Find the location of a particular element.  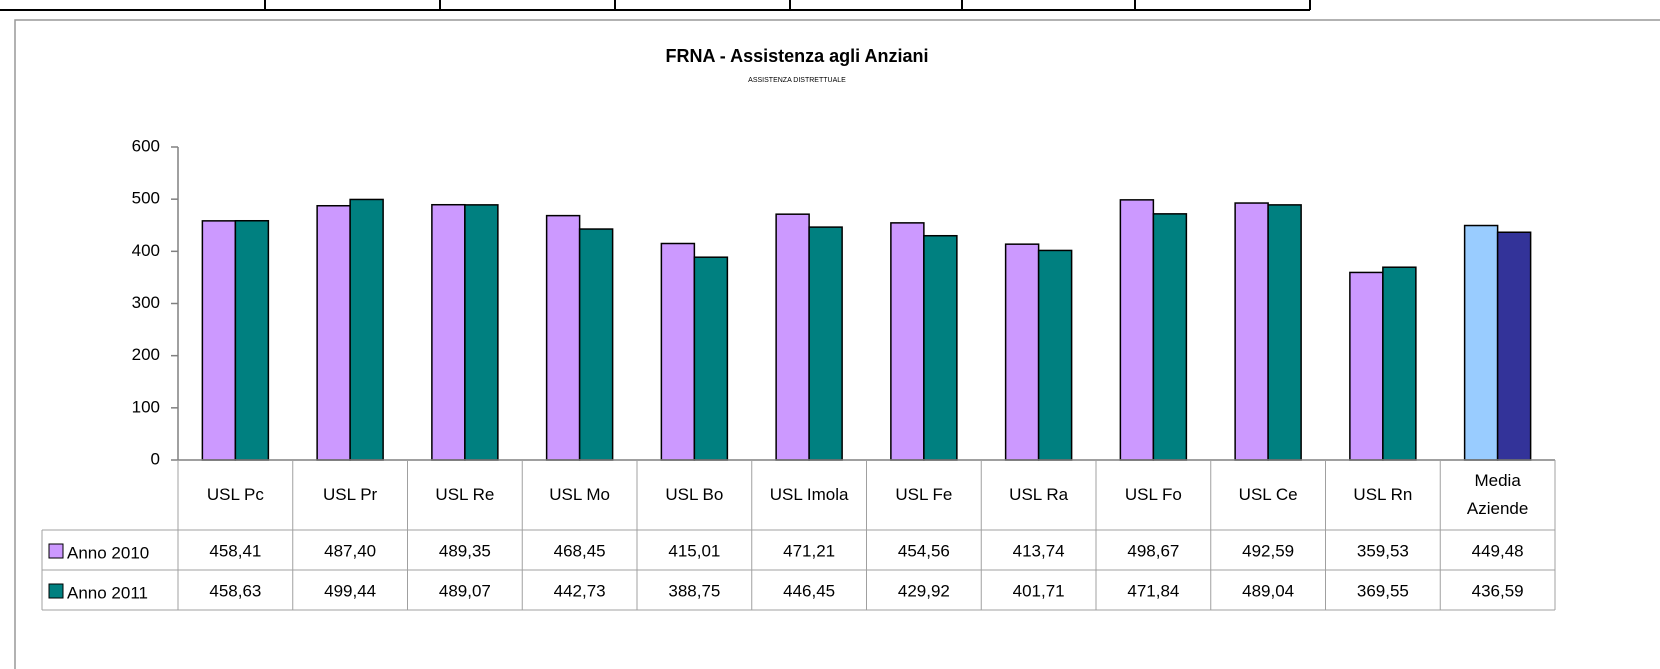

value-label: 471,84 is located at coordinates (1153, 590).